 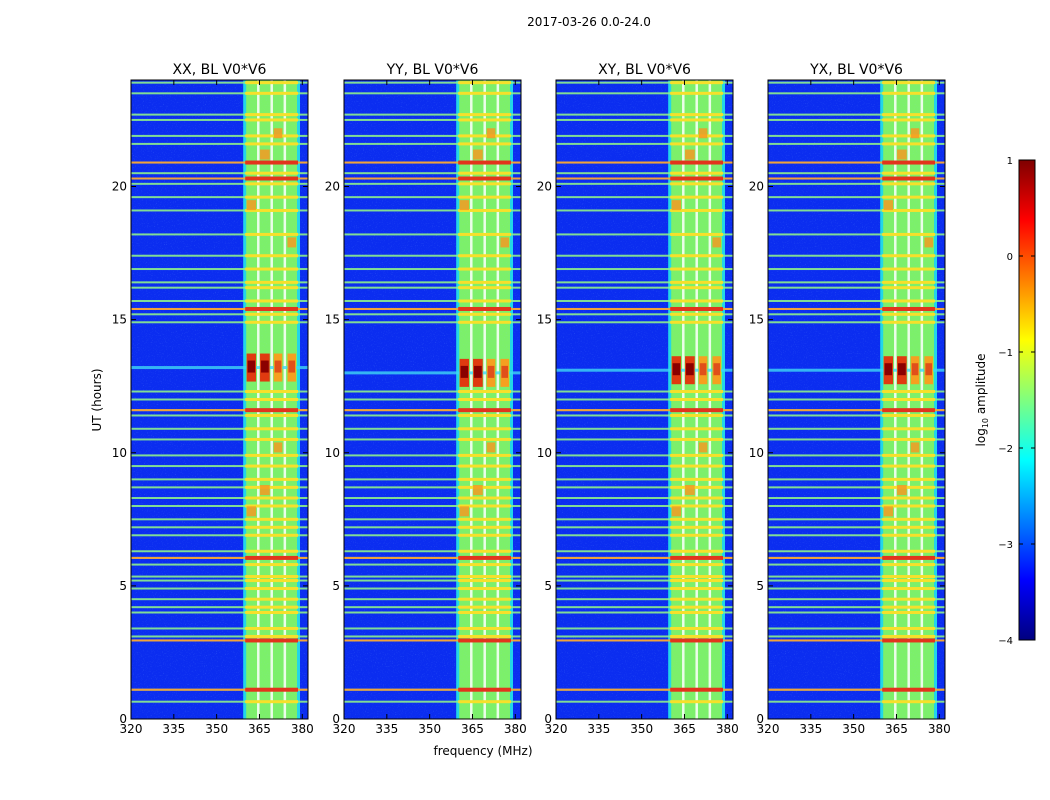 What do you see at coordinates (644, 370) in the screenshot?
I see `peak-streak` at bounding box center [644, 370].